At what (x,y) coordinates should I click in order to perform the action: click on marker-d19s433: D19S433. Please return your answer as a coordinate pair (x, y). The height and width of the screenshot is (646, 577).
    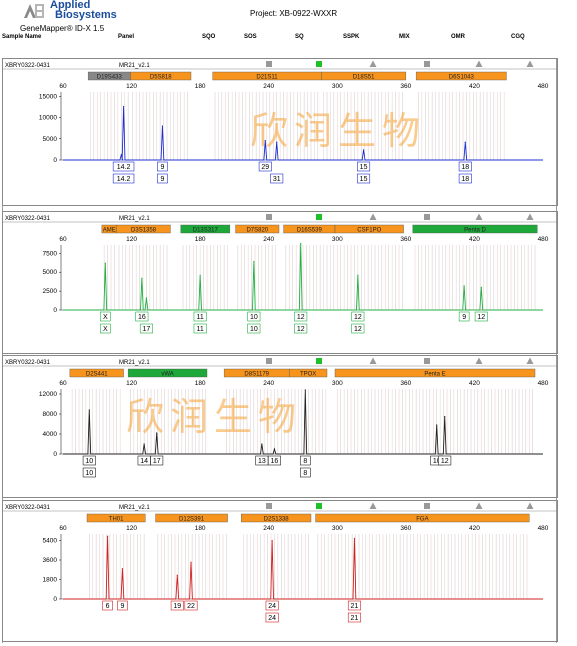
    Looking at the image, I should click on (109, 76).